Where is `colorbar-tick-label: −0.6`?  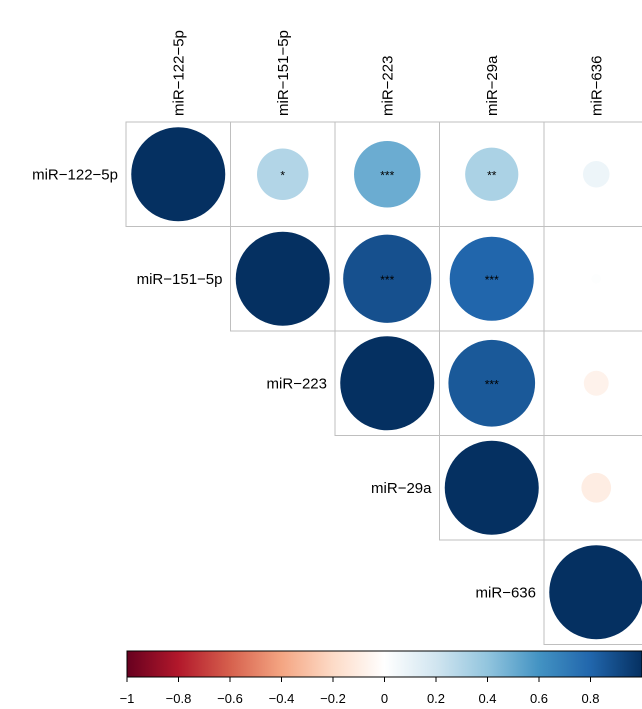
colorbar-tick-label: −0.6 is located at coordinates (230, 698).